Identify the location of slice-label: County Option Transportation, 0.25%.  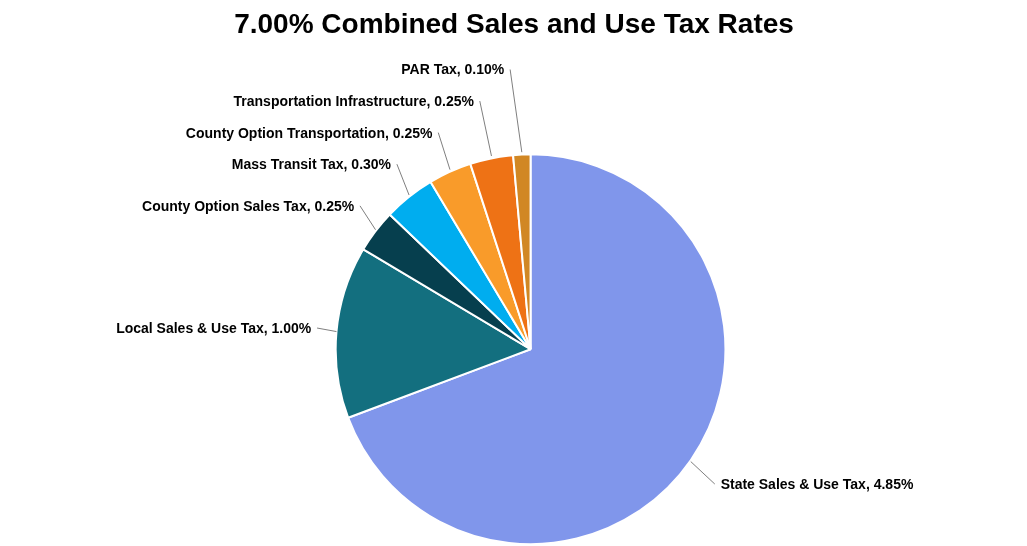
(309, 132).